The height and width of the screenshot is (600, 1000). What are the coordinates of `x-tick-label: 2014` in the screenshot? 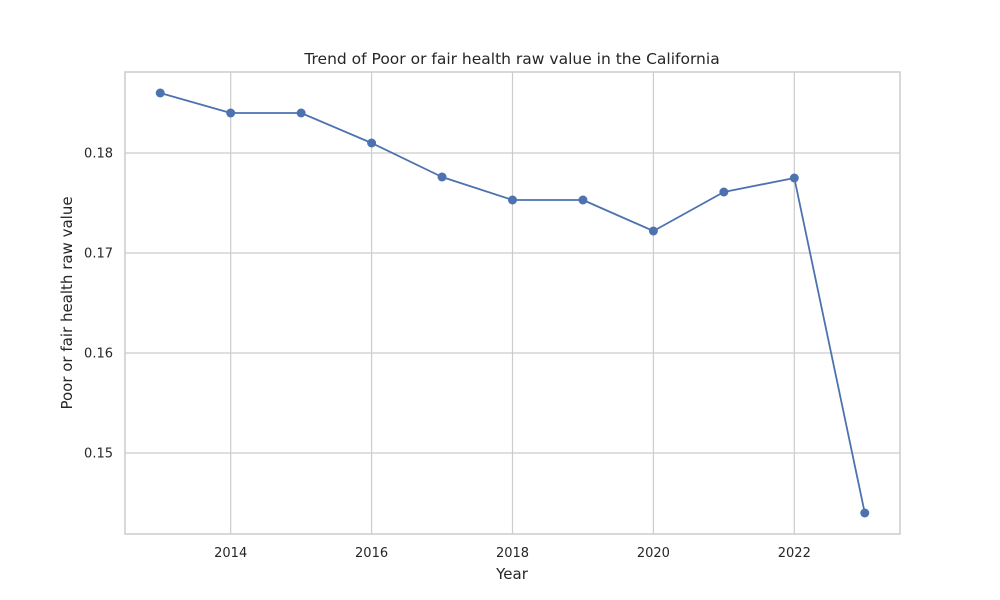 It's located at (230, 553).